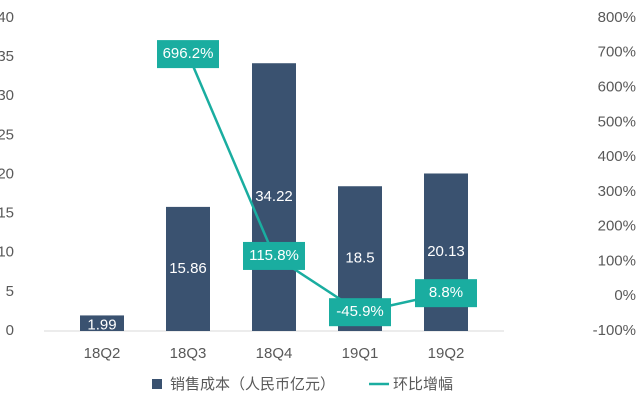 This screenshot has width=641, height=404. I want to click on bar-value-label: 15.86, so click(188, 268).